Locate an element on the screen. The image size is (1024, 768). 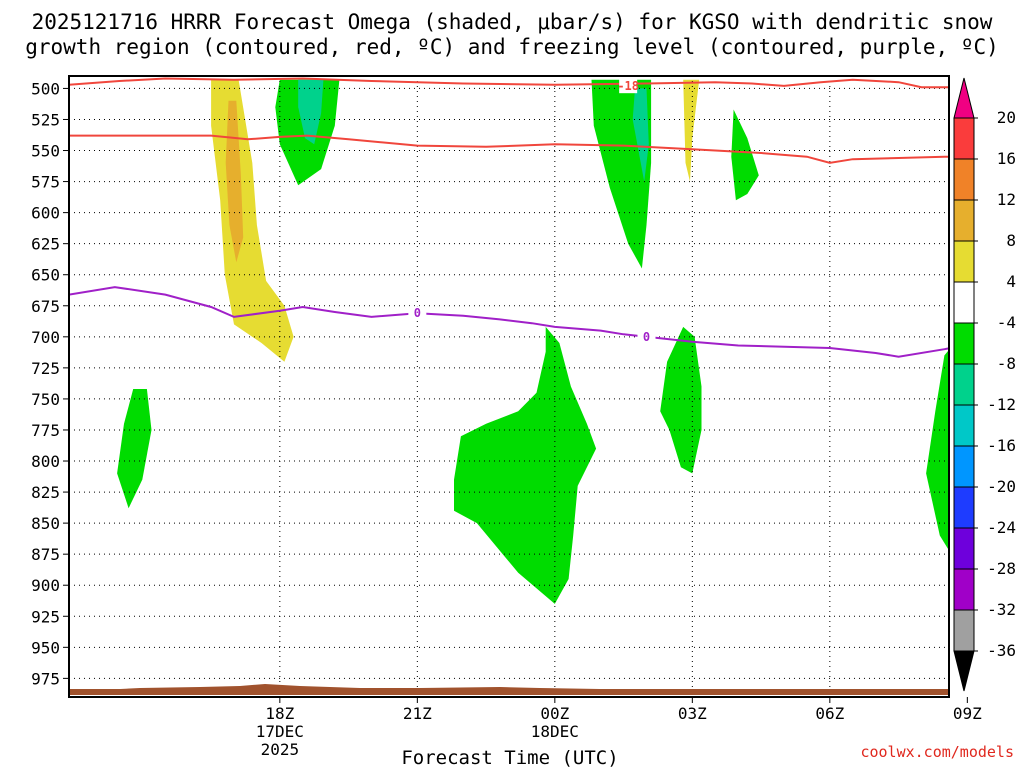
y-tick-label-925: 925 is located at coordinates (45, 616).